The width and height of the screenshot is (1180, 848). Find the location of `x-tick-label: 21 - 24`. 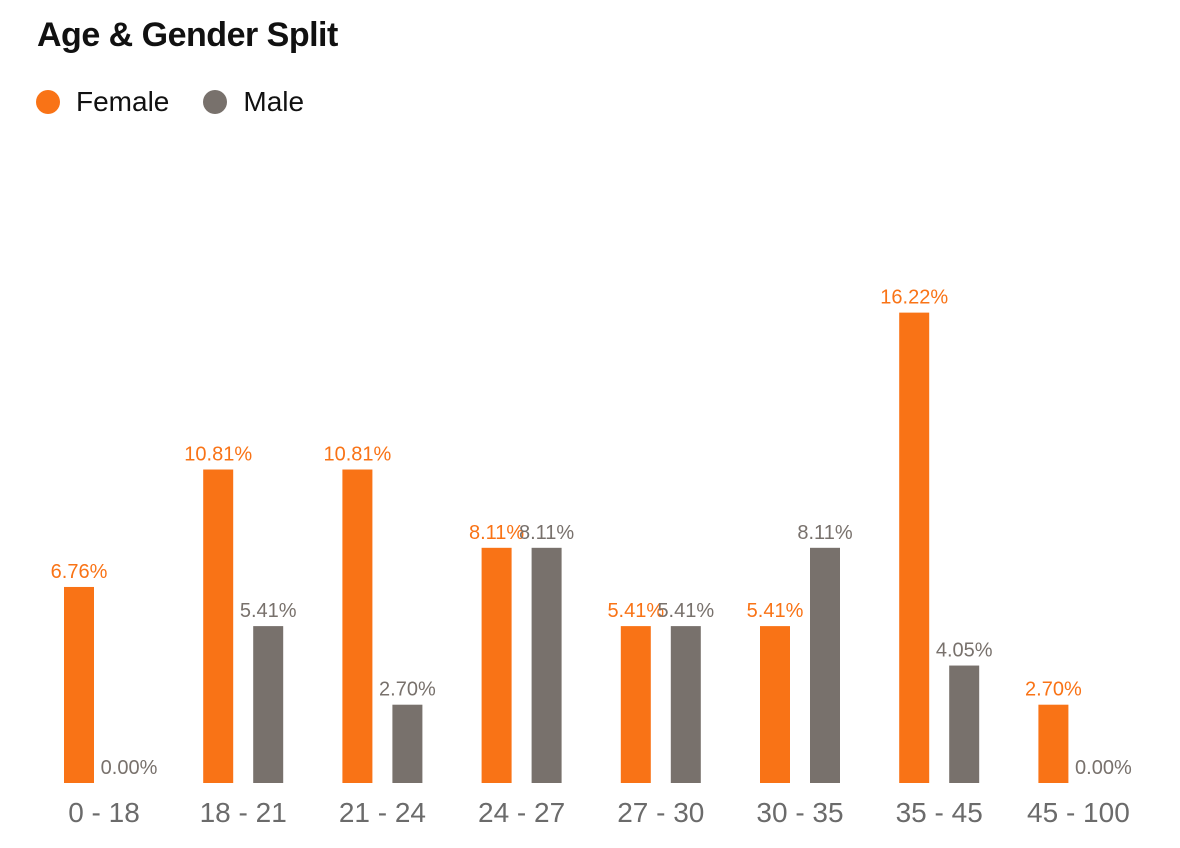

x-tick-label: 21 - 24 is located at coordinates (382, 812).